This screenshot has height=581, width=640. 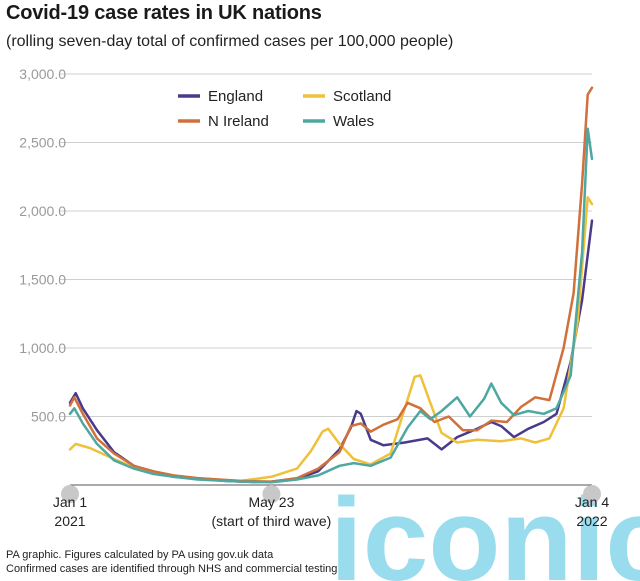 What do you see at coordinates (238, 121) in the screenshot?
I see `legend-label: N Ireland` at bounding box center [238, 121].